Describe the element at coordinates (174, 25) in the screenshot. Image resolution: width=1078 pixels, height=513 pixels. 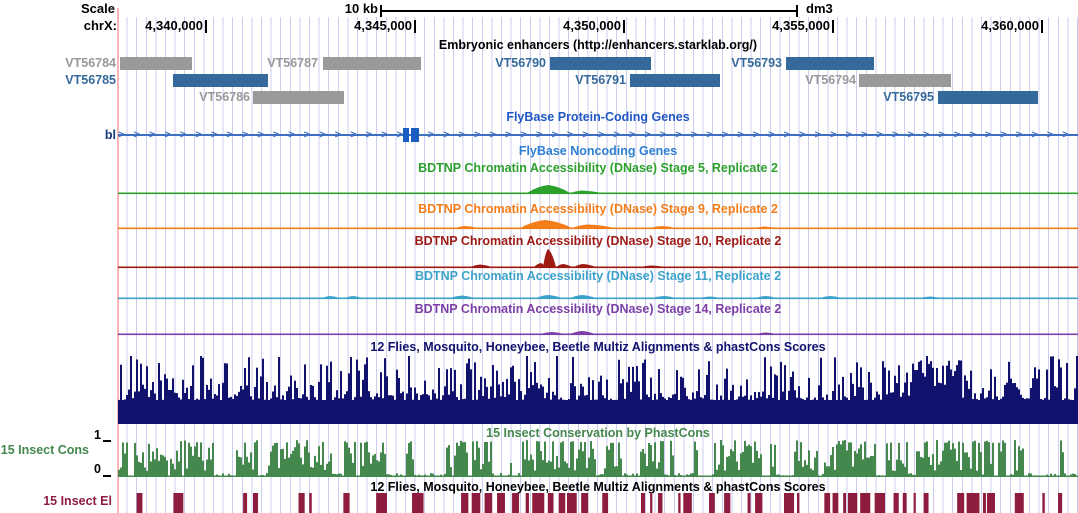
I see `ruler-tick-label: 4,340,000` at that location.